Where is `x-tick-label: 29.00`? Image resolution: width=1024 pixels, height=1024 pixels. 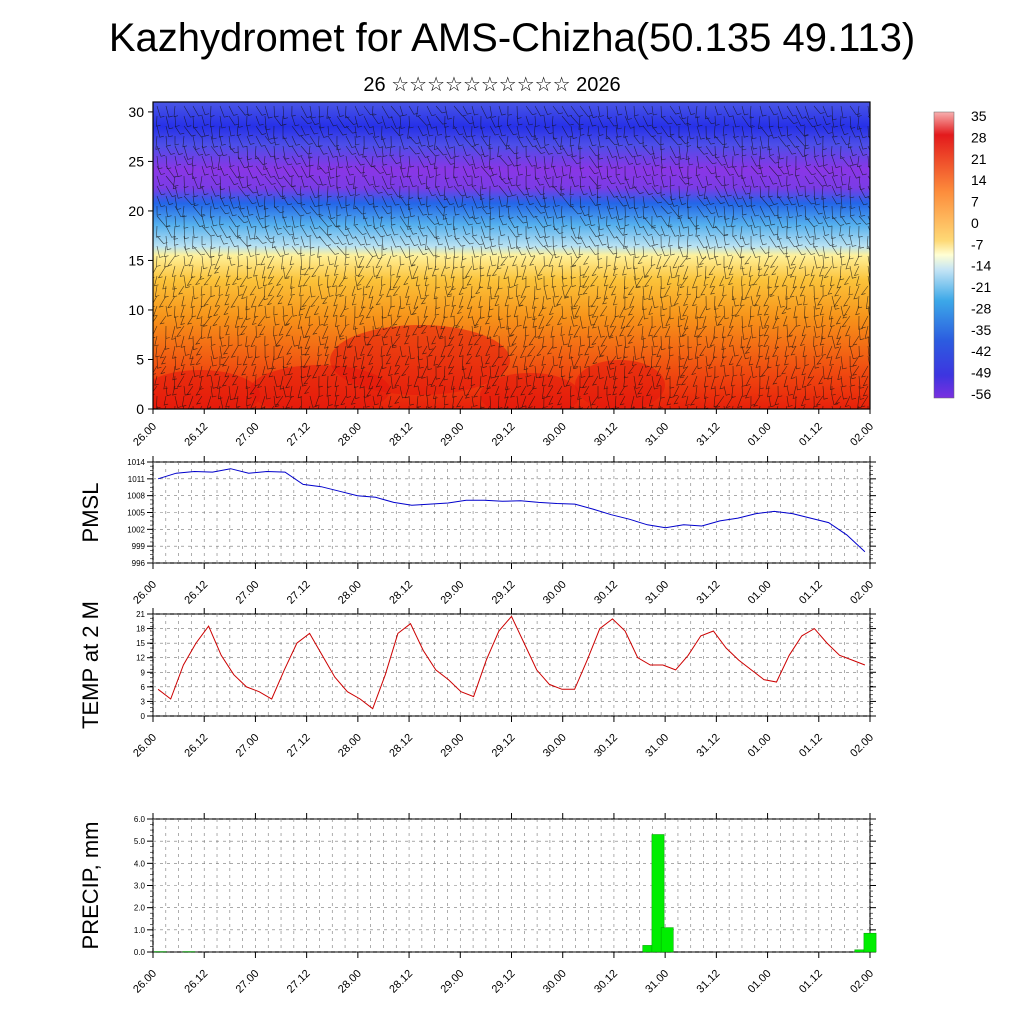 x-tick-label: 29.00 is located at coordinates (452, 435).